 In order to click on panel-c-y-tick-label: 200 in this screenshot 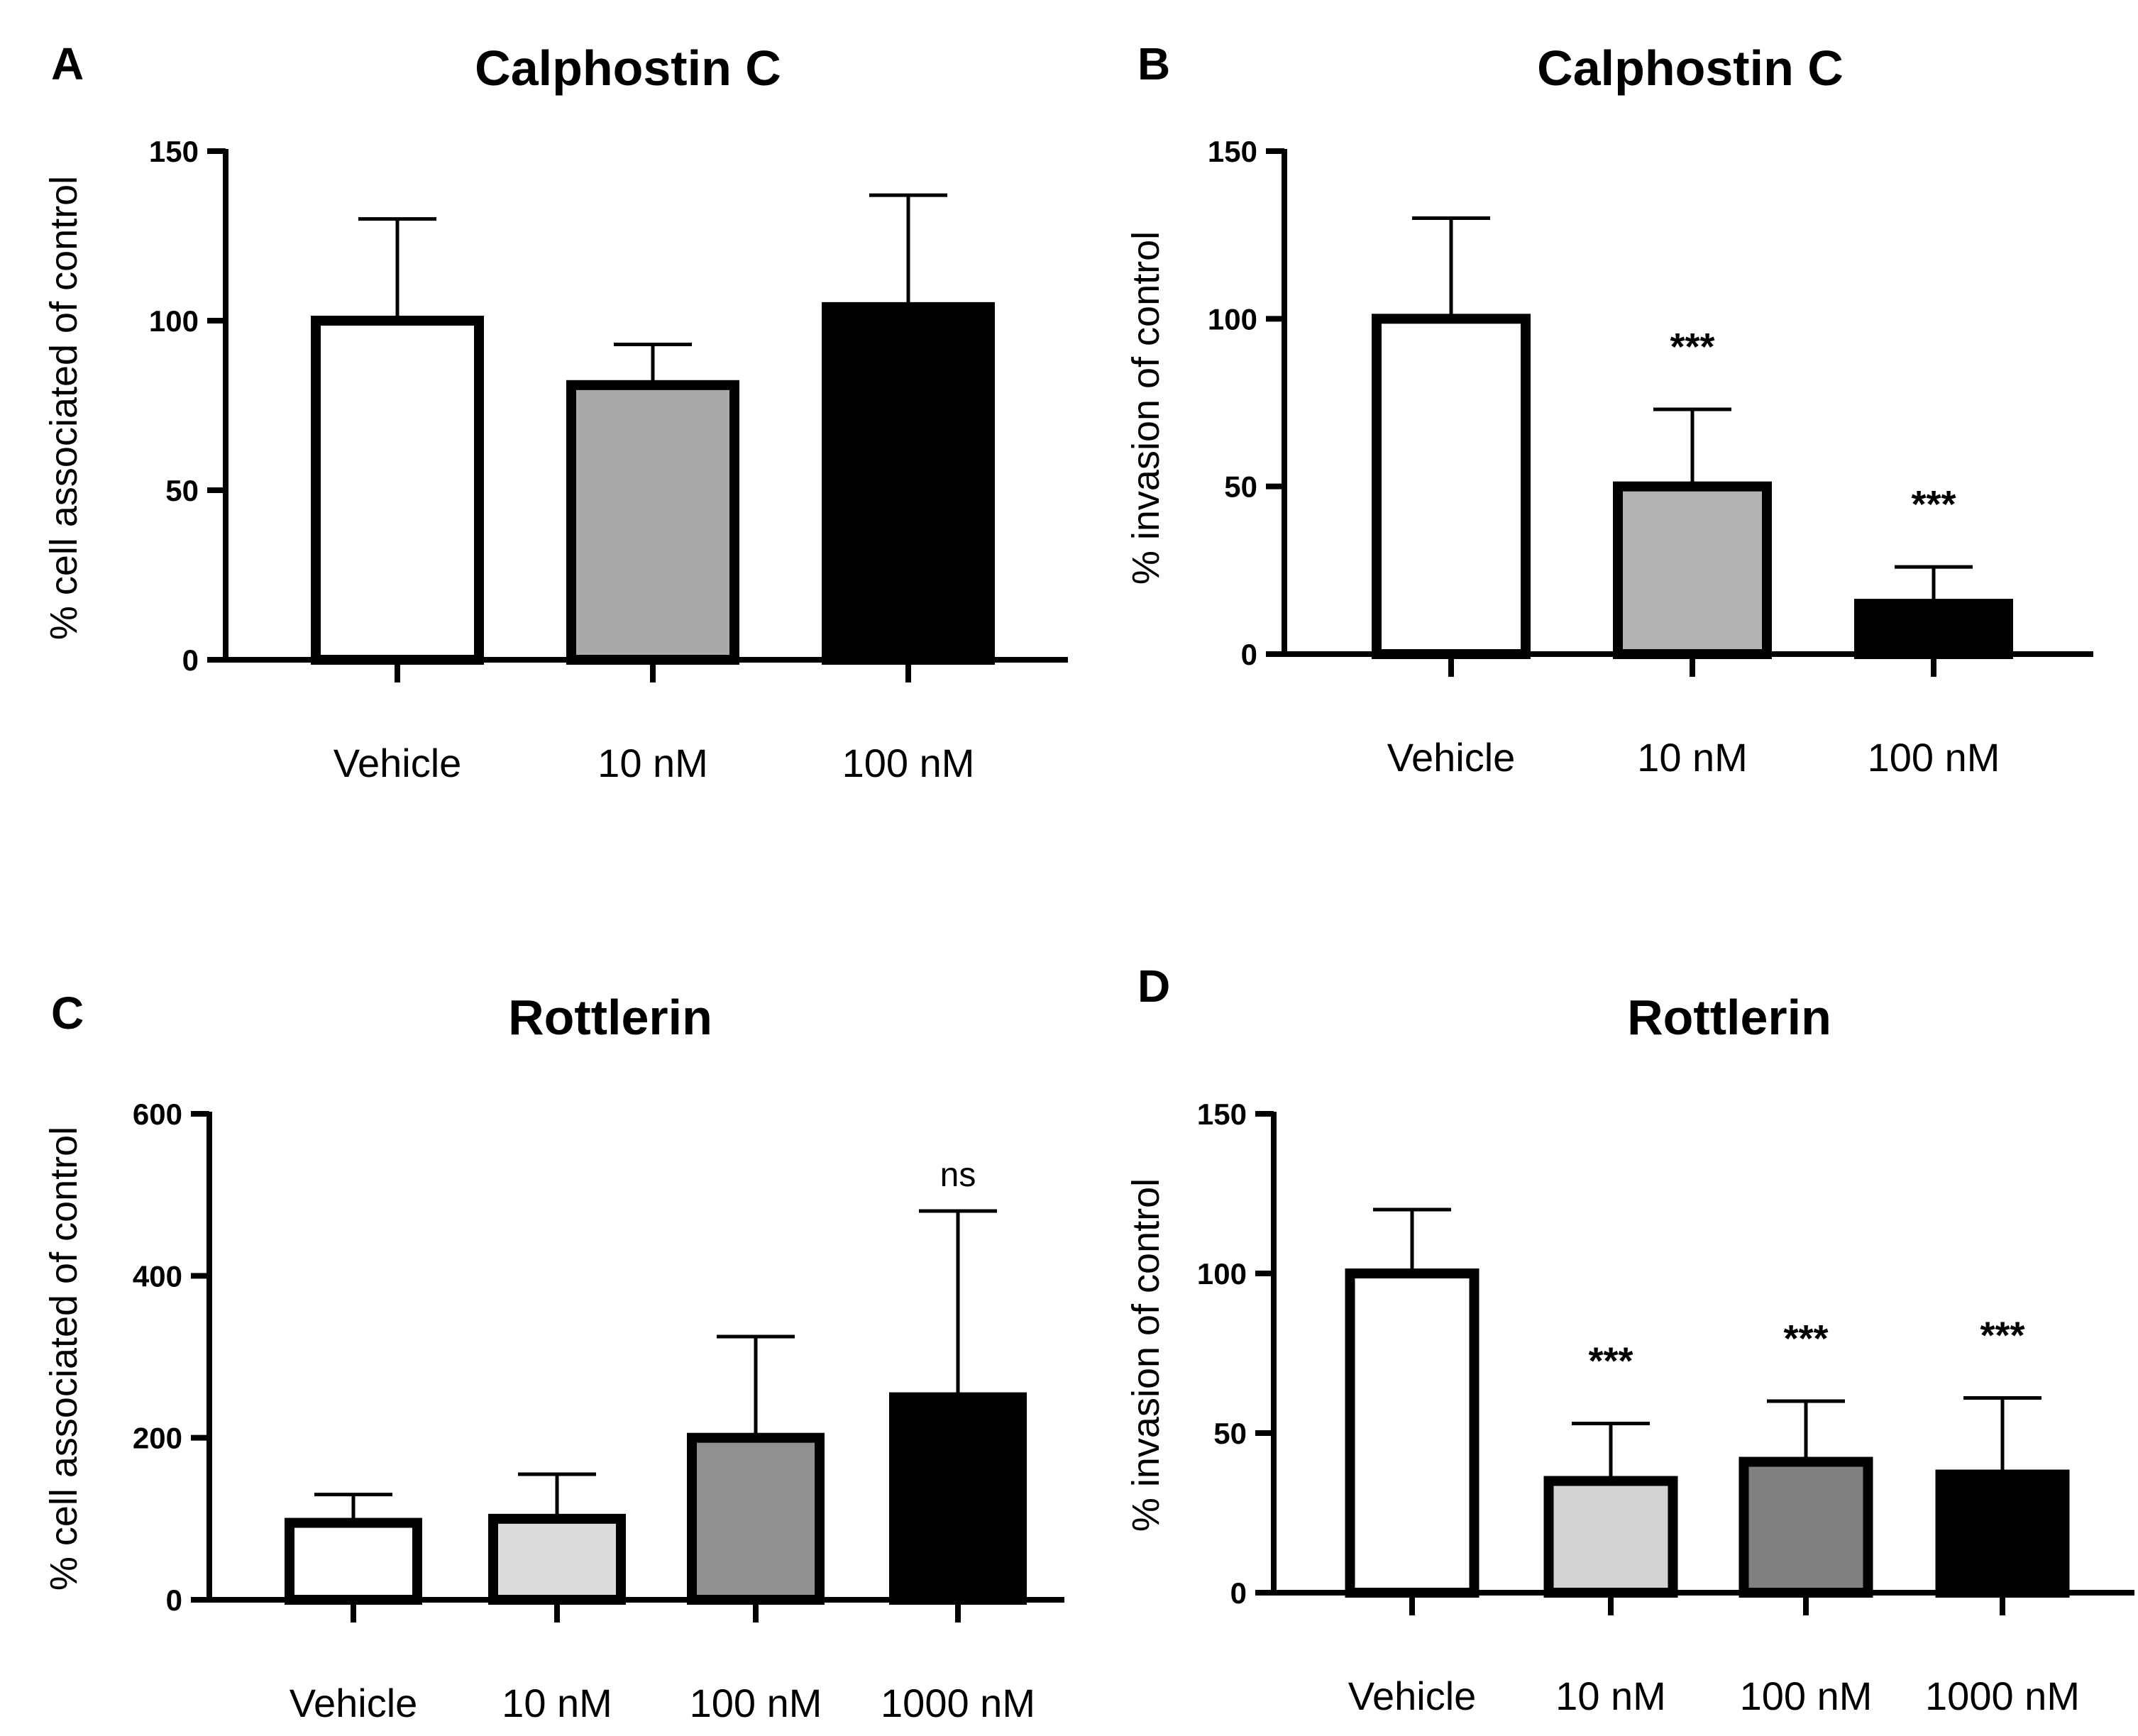, I will do `click(157, 1438)`.